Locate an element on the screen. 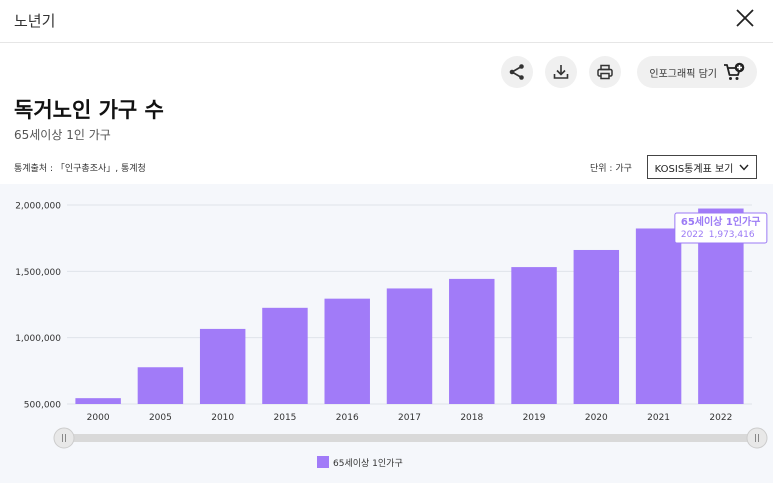 This screenshot has width=773, height=483. header-title: 노년기 is located at coordinates (35, 21).